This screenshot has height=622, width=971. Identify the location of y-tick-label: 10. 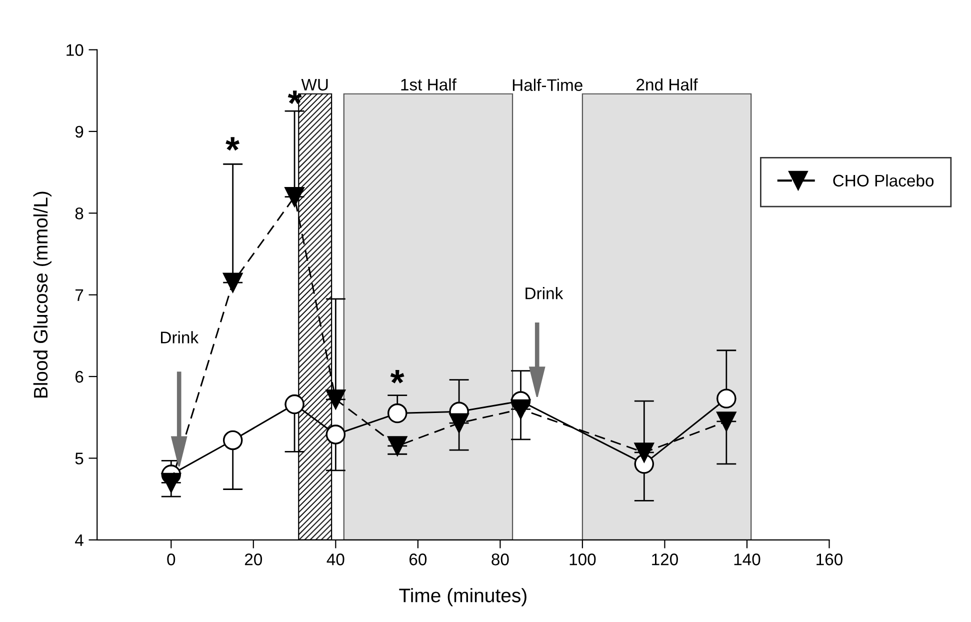
(75, 50).